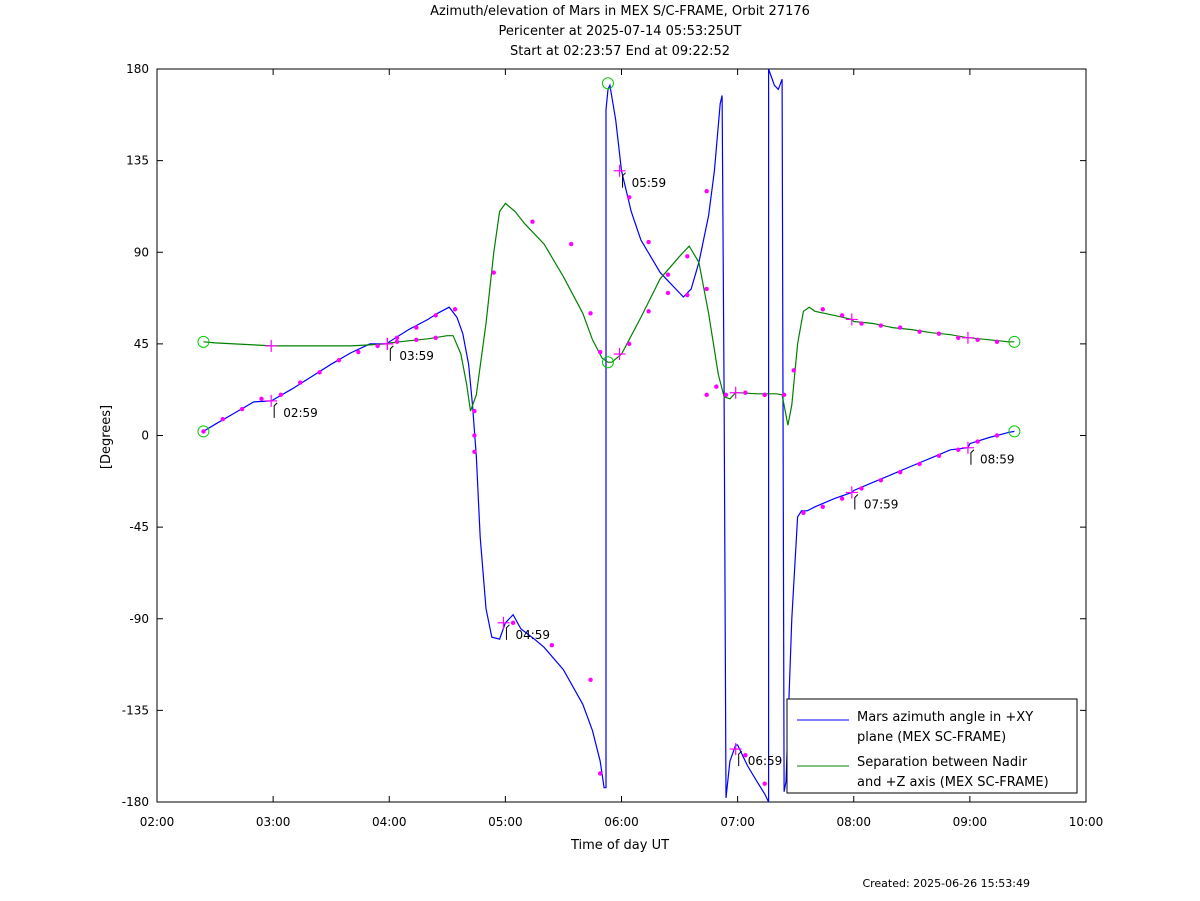 The height and width of the screenshot is (901, 1200). Describe the element at coordinates (157, 822) in the screenshot. I see `x-tick-label: 02:00` at that location.